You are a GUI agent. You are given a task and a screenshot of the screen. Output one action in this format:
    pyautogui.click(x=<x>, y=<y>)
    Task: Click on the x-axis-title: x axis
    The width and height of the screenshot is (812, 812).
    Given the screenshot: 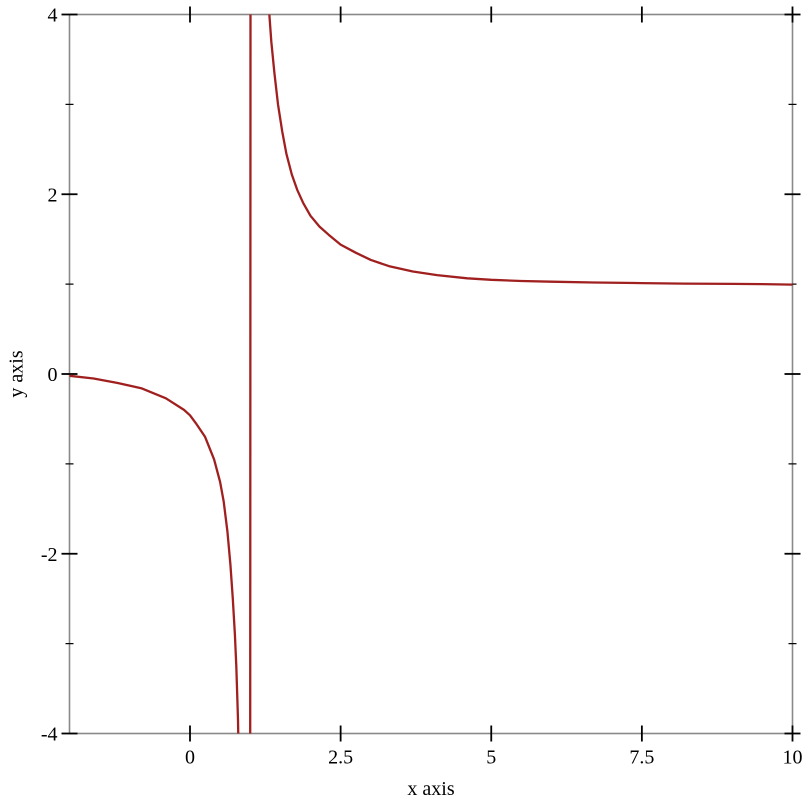 What is the action you would take?
    pyautogui.click(x=431, y=789)
    